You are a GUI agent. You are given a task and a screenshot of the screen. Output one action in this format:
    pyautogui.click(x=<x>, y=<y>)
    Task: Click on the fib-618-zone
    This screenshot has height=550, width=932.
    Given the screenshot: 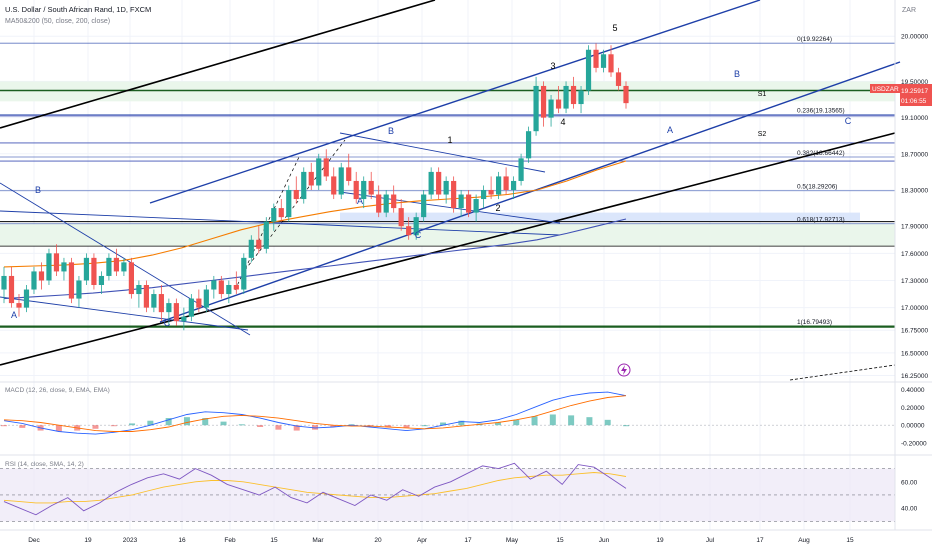 What is the action you would take?
    pyautogui.click(x=600, y=217)
    